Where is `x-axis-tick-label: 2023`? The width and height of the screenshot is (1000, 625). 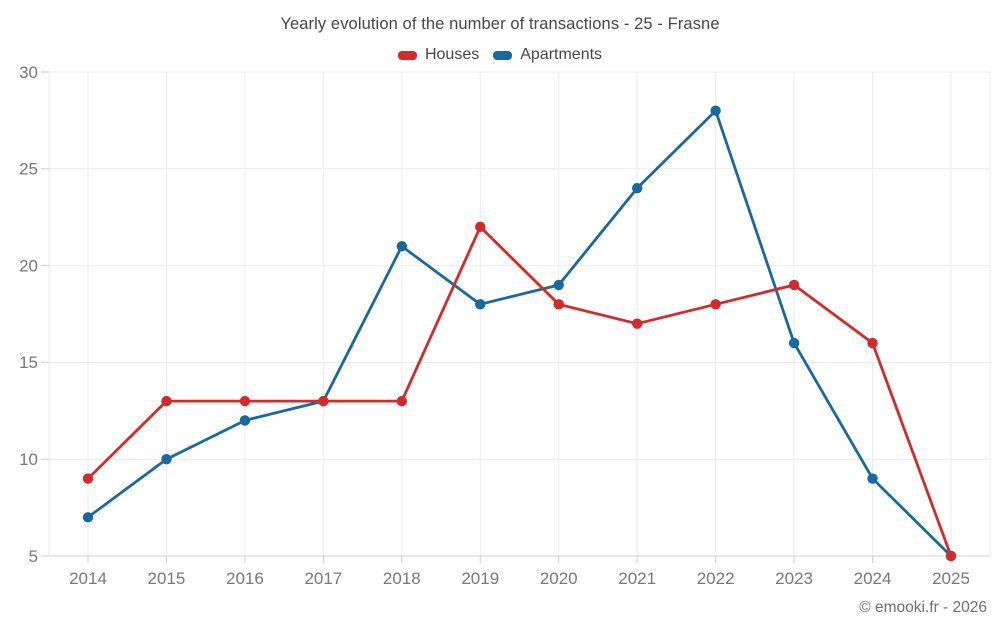 x-axis-tick-label: 2023 is located at coordinates (794, 578).